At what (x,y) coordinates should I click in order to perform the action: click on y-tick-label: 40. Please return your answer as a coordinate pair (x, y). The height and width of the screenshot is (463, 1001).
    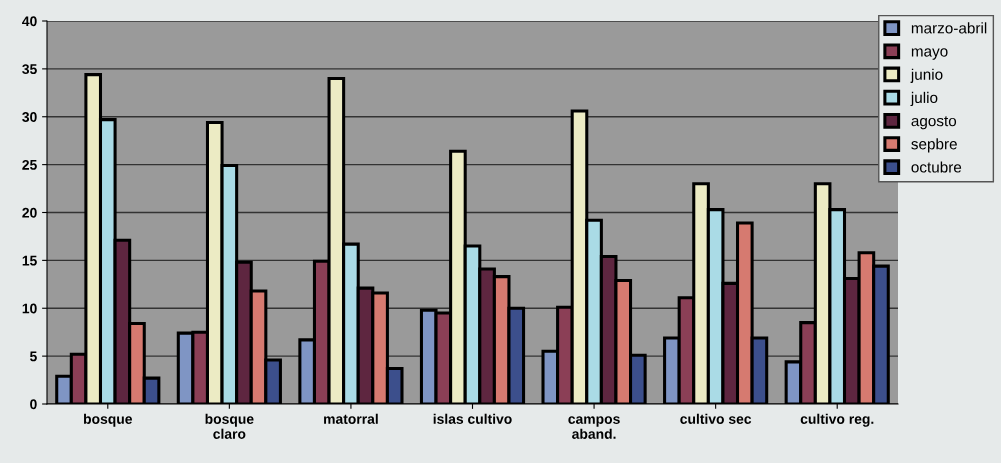
    Looking at the image, I should click on (29, 21).